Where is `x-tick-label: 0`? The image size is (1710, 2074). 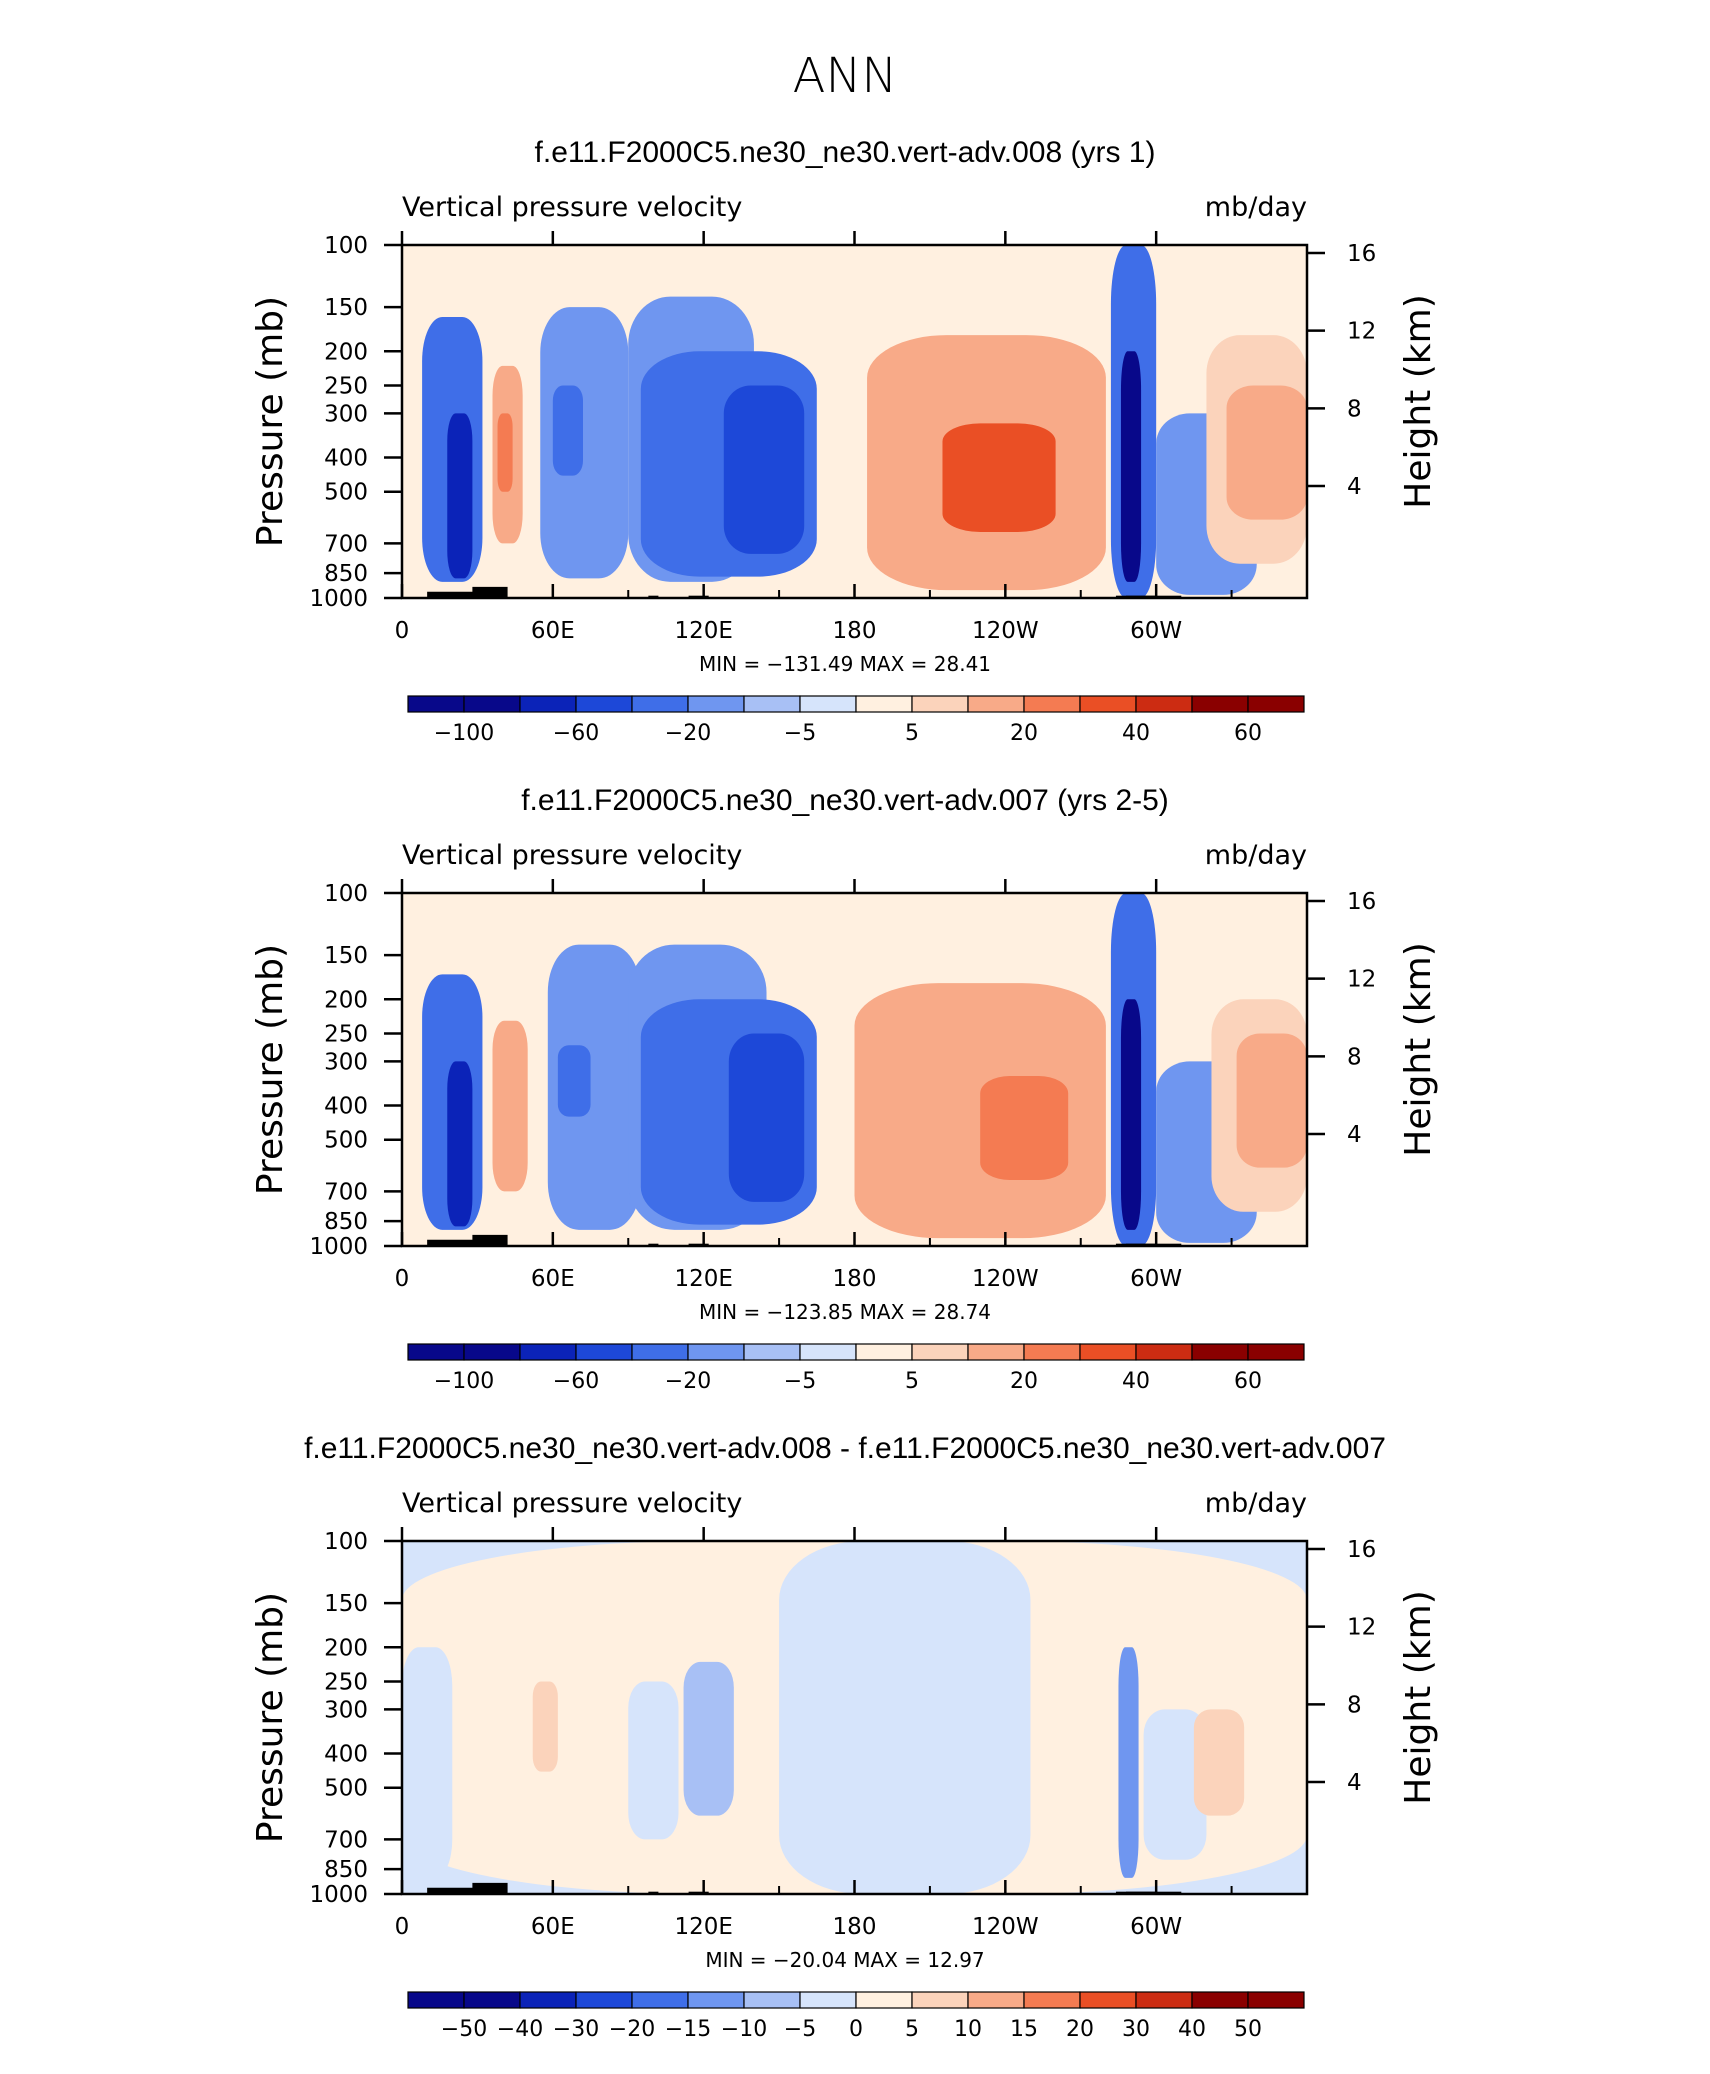
x-tick-label: 0 is located at coordinates (402, 631).